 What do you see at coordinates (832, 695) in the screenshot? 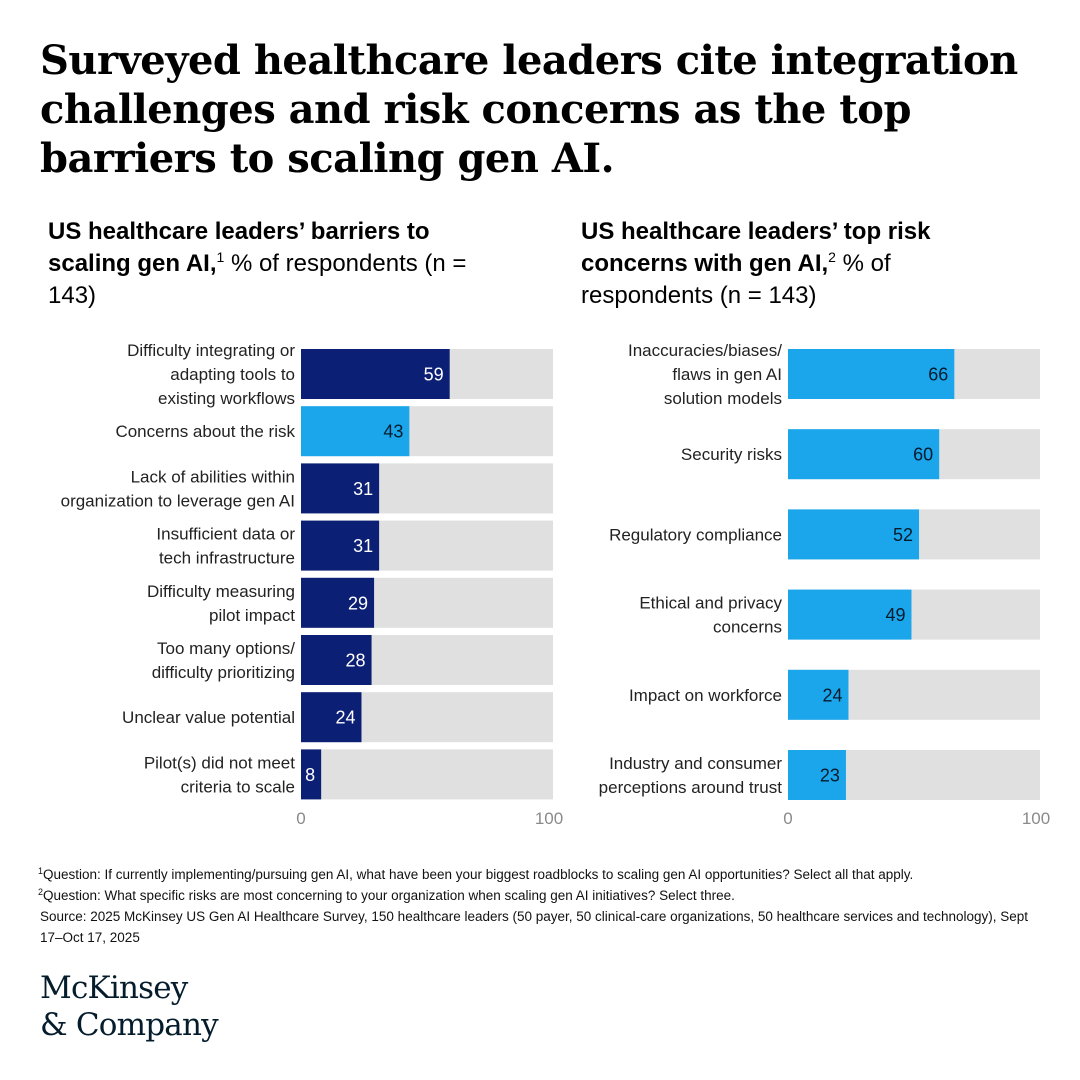
I see `risks-5-value-label: 24` at bounding box center [832, 695].